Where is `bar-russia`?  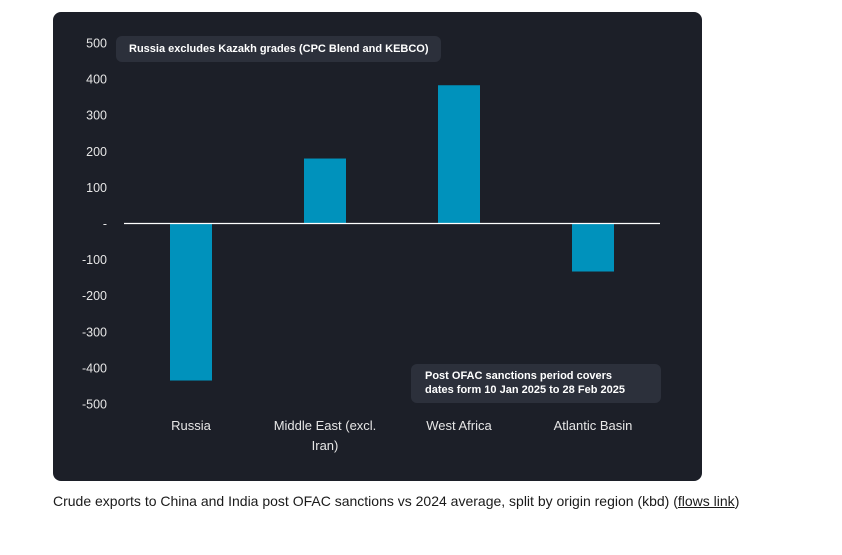
bar-russia is located at coordinates (191, 302).